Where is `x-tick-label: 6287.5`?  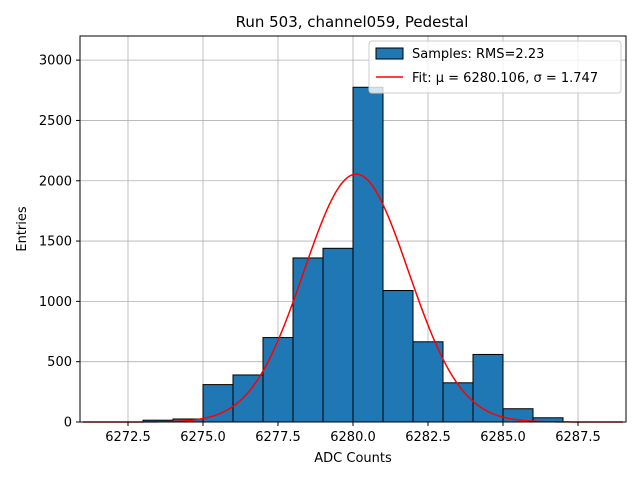 x-tick-label: 6287.5 is located at coordinates (578, 437).